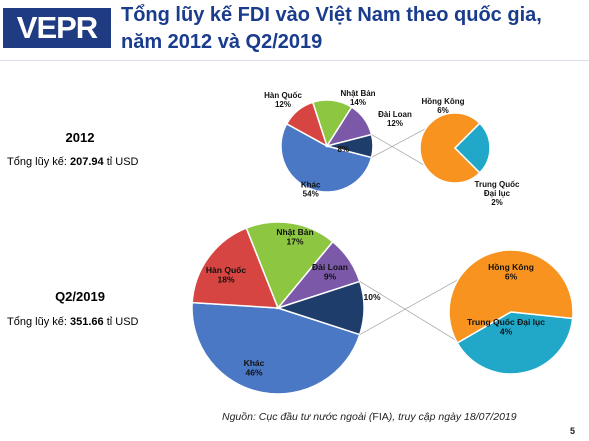  What do you see at coordinates (289, 265) in the screenshot?
I see `slice-nhat-ban` at bounding box center [289, 265].